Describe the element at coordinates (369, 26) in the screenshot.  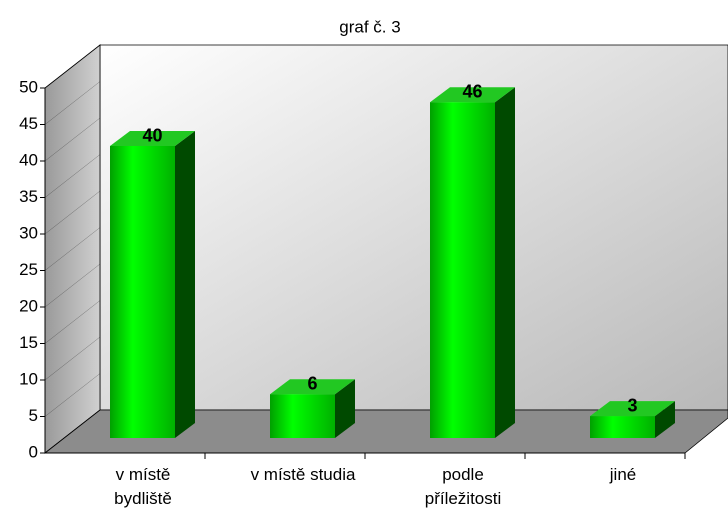
I see `chart-title: graf č. 3` at that location.